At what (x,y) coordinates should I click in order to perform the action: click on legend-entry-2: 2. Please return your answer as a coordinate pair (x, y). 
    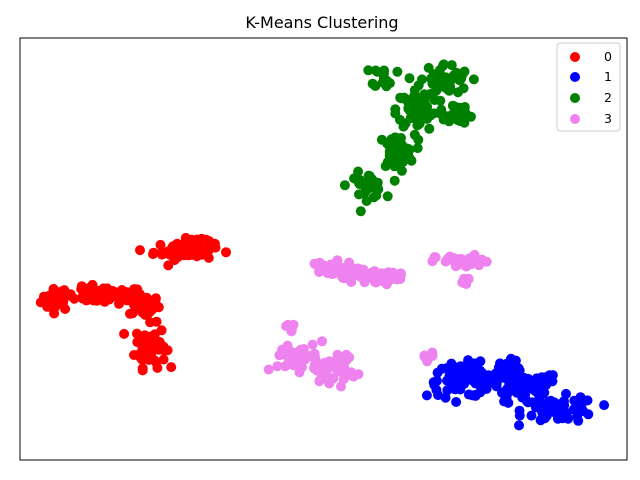
    Looking at the image, I should click on (591, 97).